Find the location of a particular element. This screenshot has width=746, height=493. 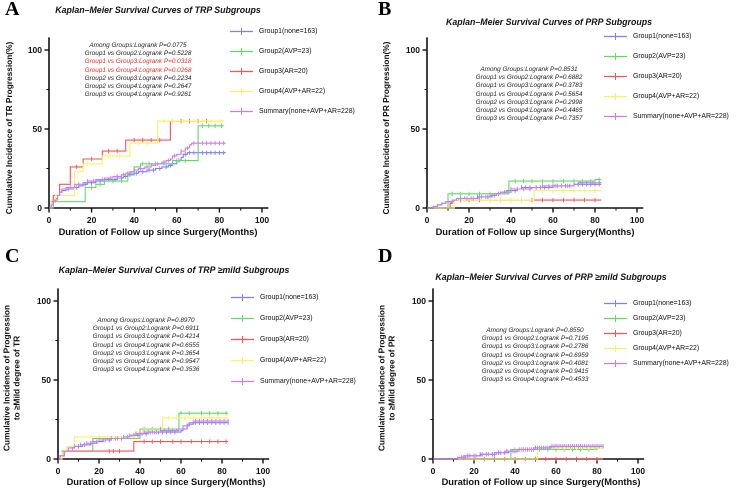

panel-letter: C is located at coordinates (12, 256).